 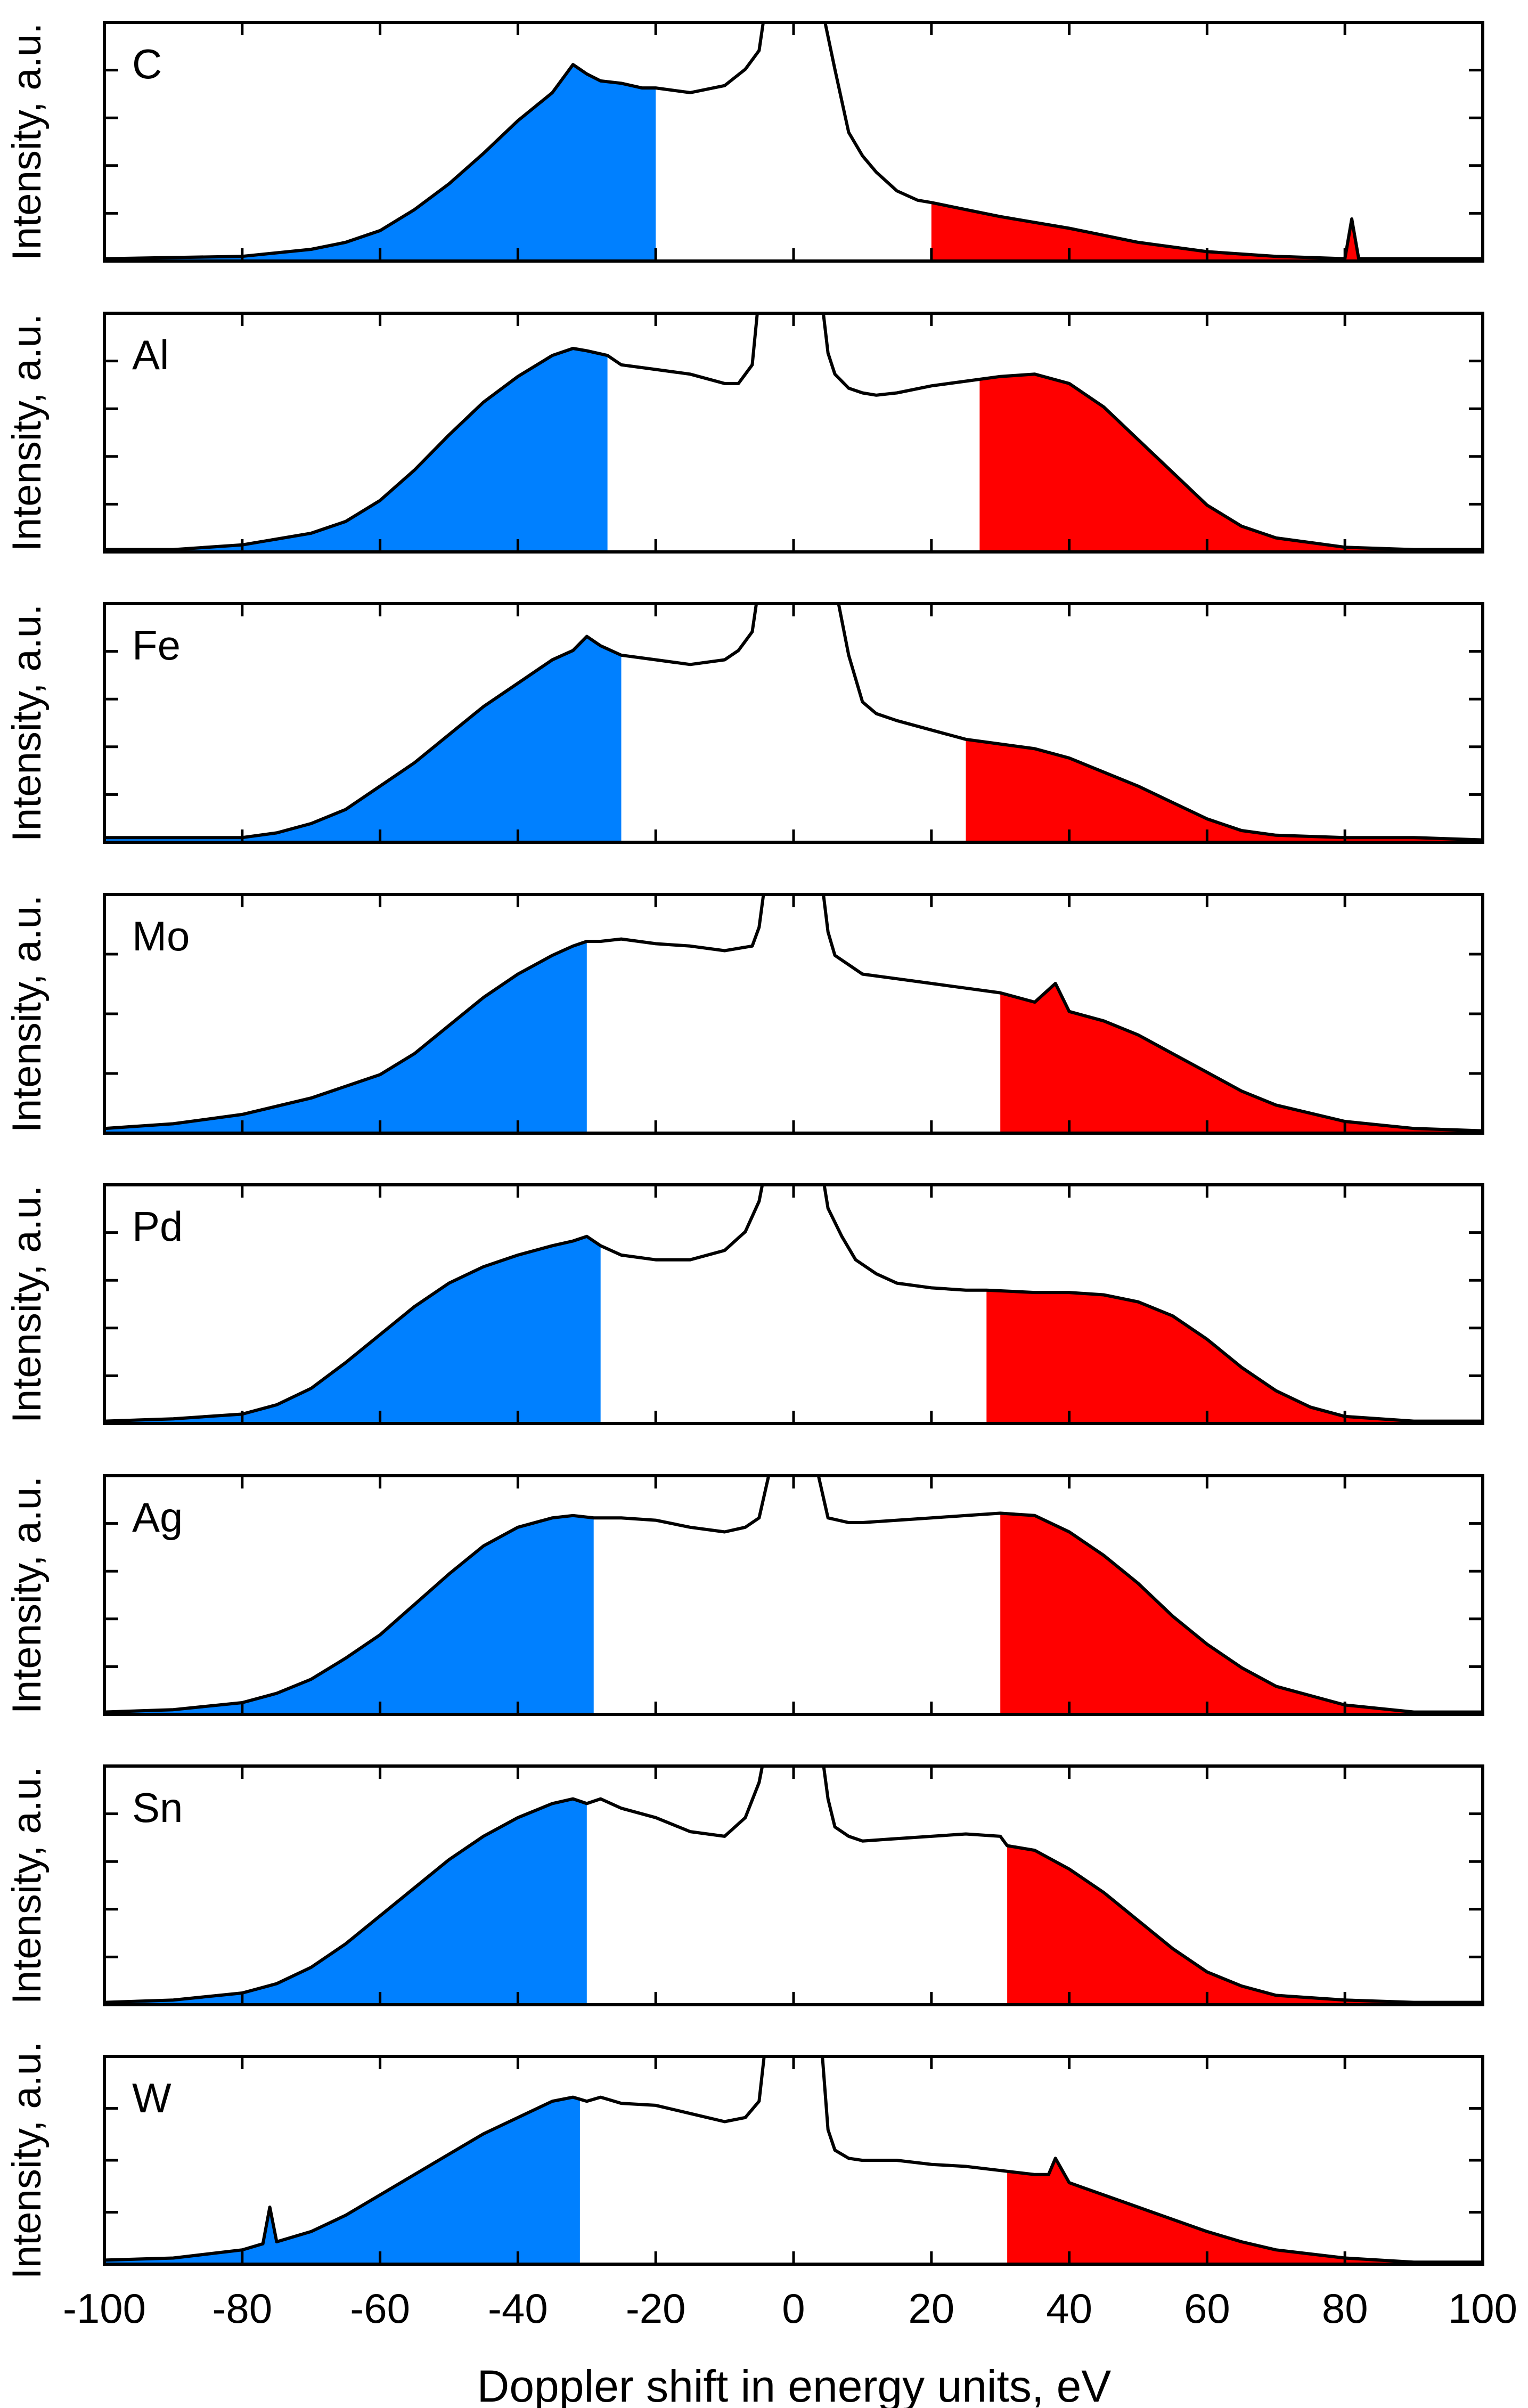 I want to click on panel-al: Al Intensity, a.u., so click(x=744, y=433).